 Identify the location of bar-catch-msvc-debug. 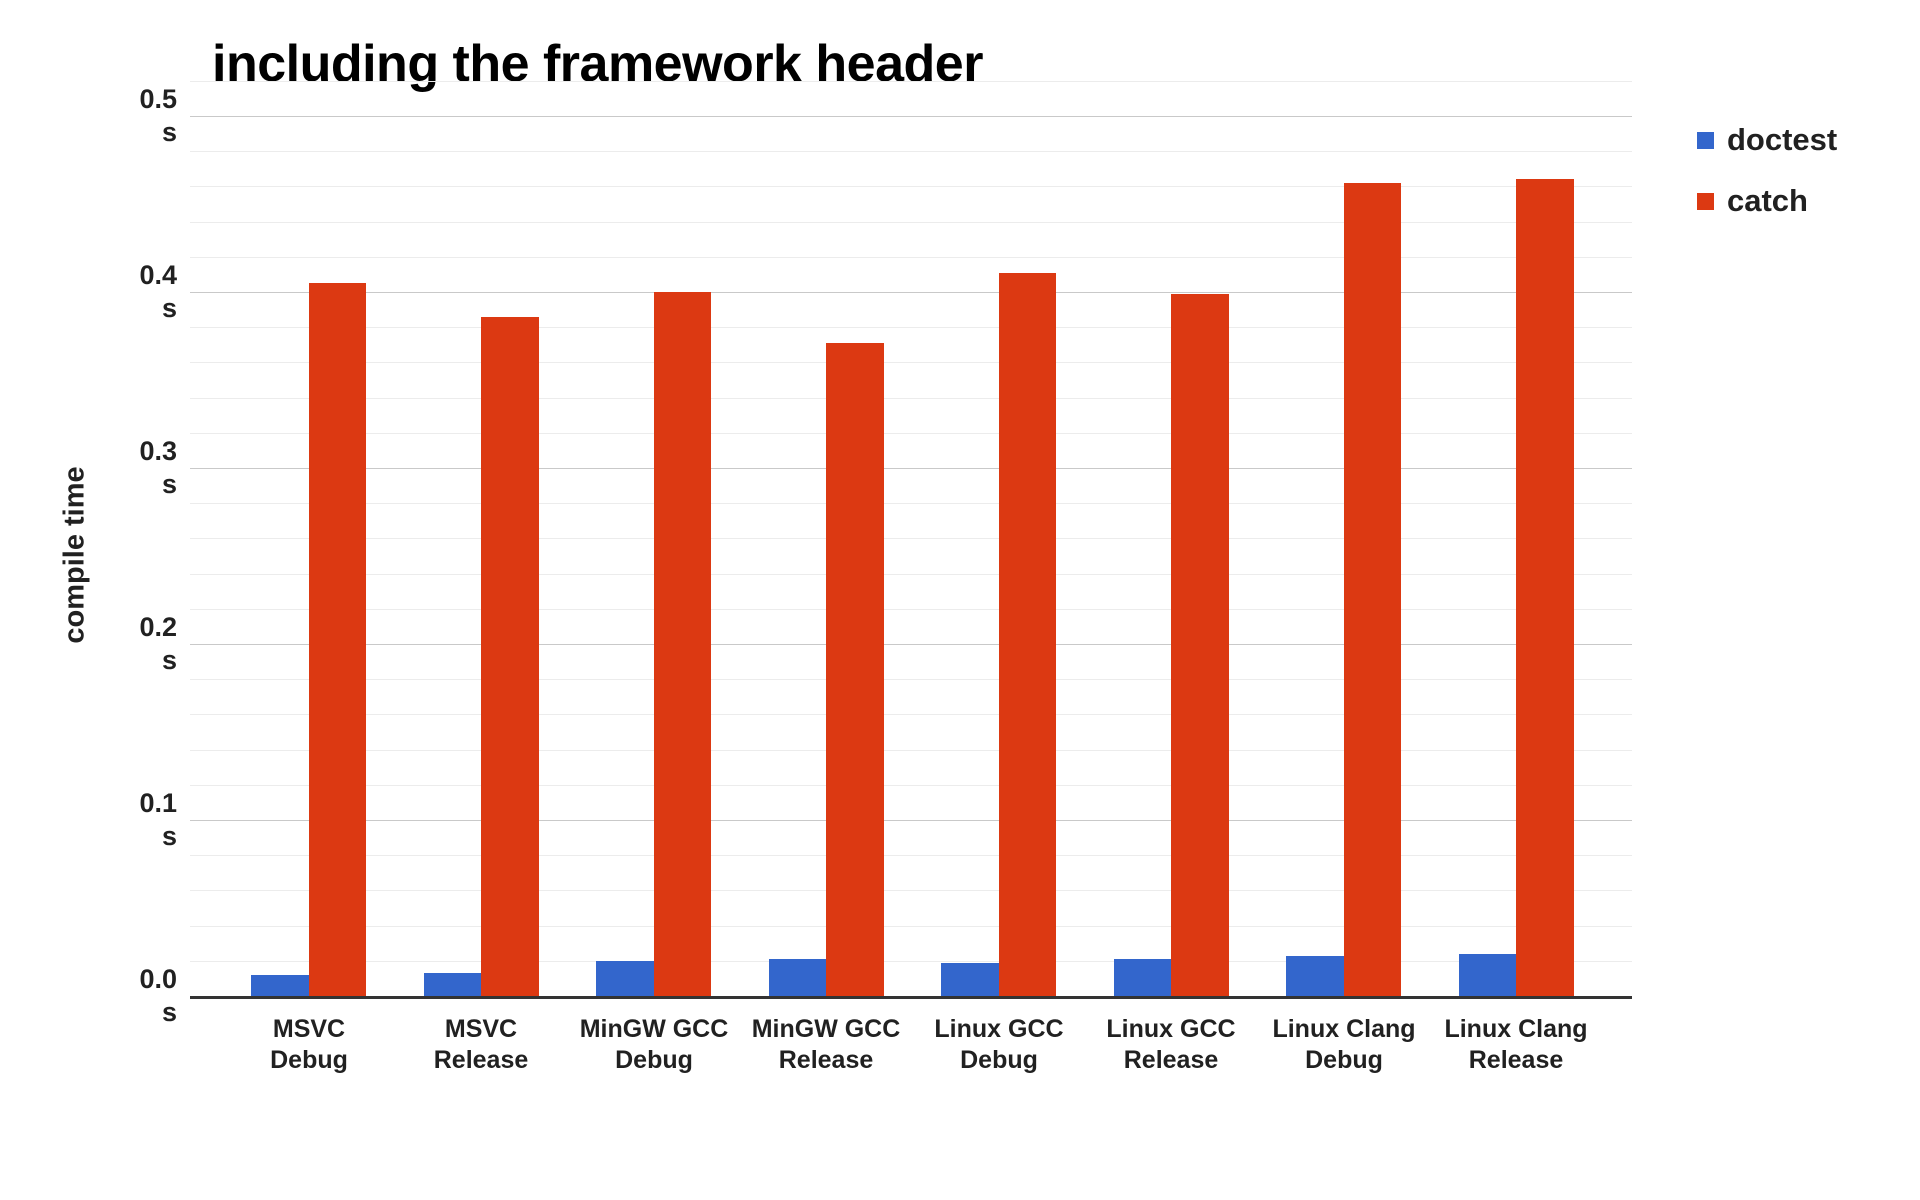
(337, 639).